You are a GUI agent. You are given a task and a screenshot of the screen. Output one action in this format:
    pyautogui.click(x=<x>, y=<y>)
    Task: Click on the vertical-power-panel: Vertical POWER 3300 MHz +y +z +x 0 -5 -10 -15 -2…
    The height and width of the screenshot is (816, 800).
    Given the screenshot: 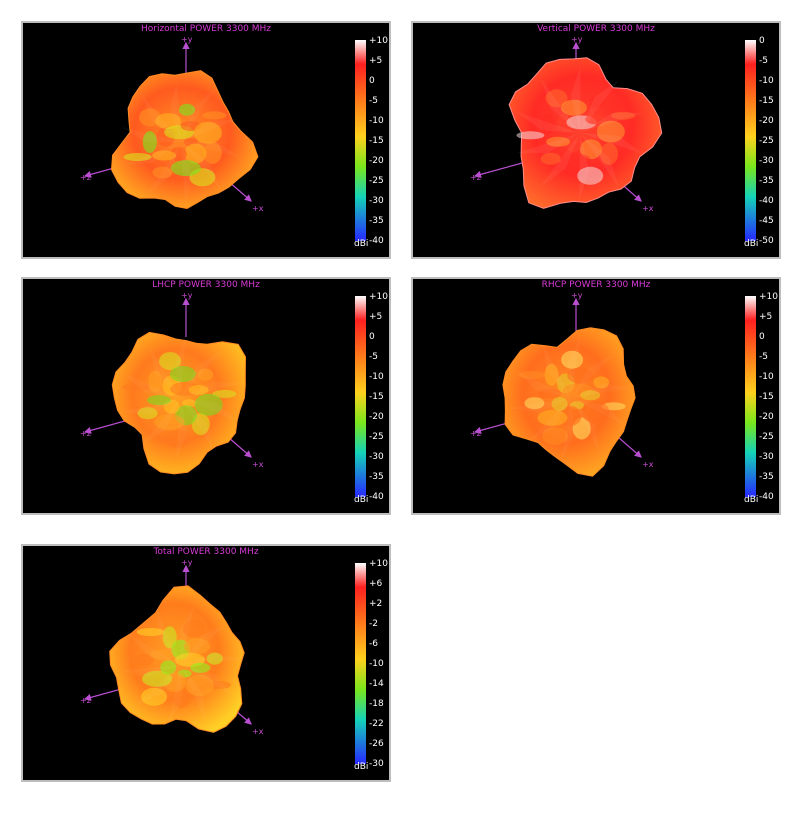 What is the action you would take?
    pyautogui.click(x=596, y=140)
    